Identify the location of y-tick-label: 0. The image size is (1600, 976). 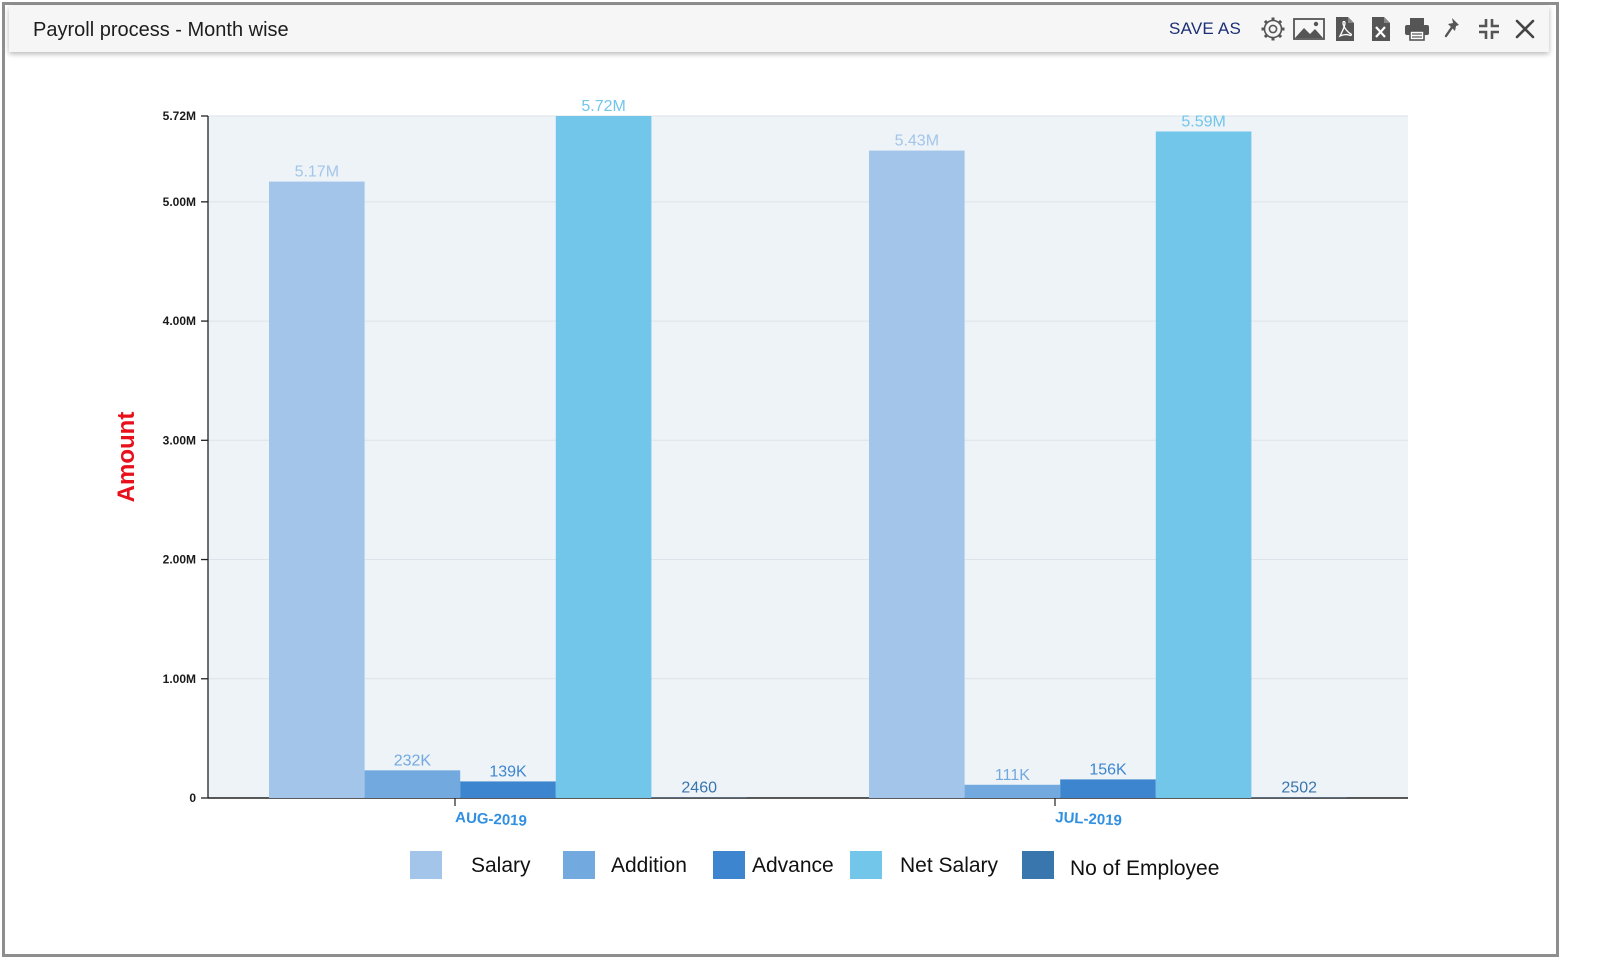
(192, 798).